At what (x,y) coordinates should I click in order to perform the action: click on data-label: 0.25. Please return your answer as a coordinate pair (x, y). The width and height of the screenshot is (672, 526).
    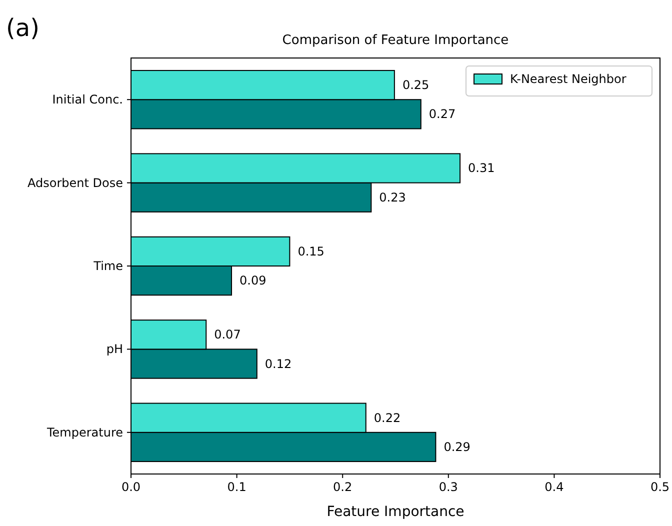
    Looking at the image, I should click on (416, 85).